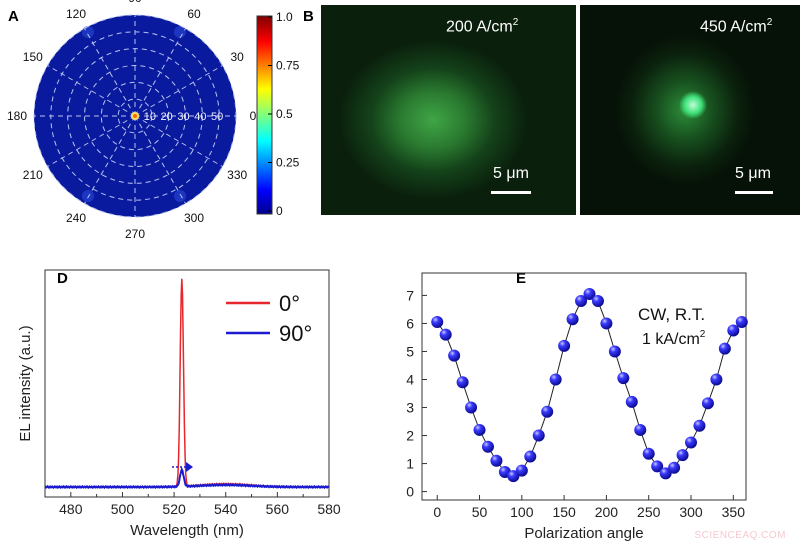 The width and height of the screenshot is (800, 547). I want to click on radial-label: 20, so click(167, 117).